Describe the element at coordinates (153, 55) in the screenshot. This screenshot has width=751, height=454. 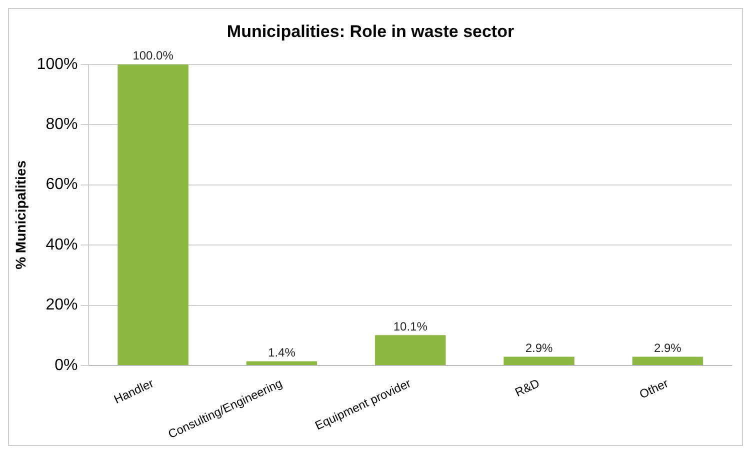
I see `data-label: 100.0%` at that location.